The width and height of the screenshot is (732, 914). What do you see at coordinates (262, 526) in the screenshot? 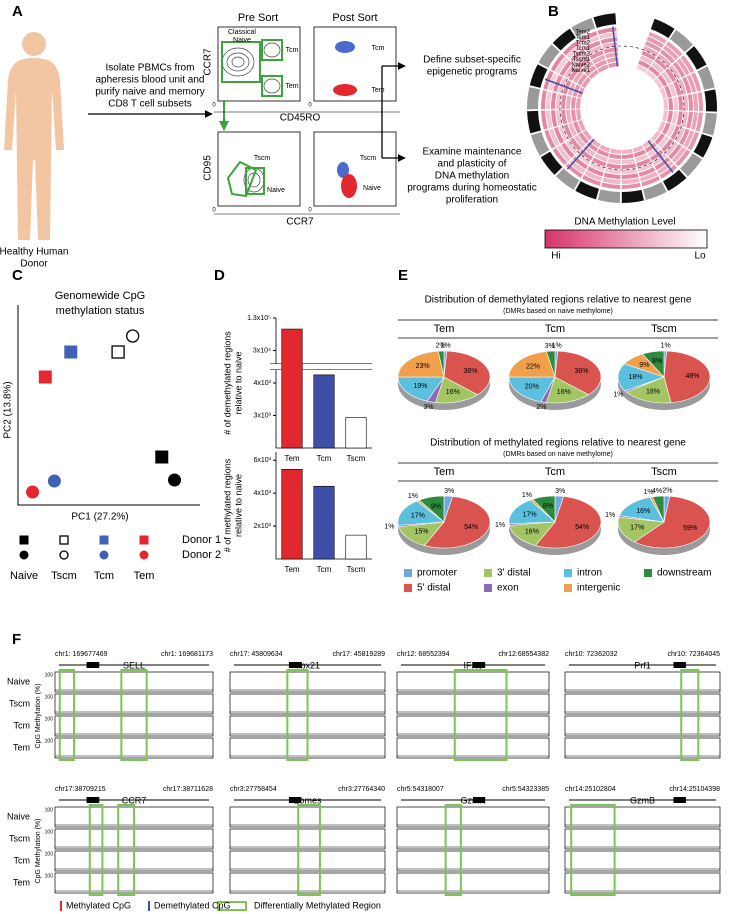
I see `y-tick-label: 2x10³` at bounding box center [262, 526].